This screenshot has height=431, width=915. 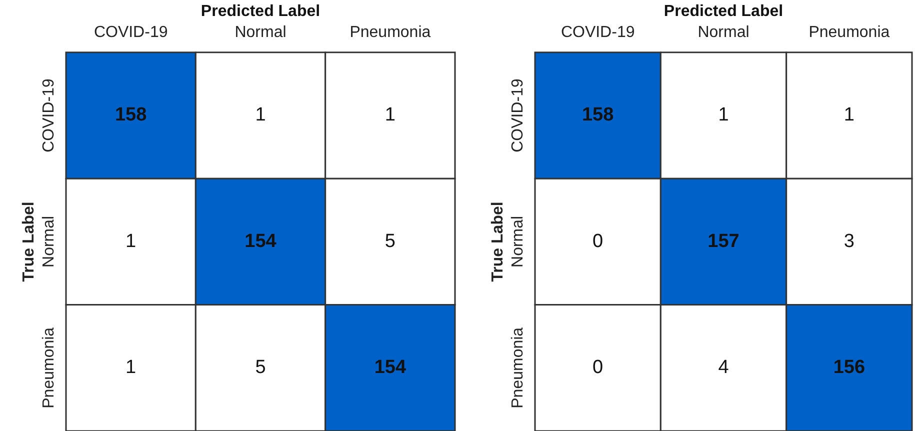 I want to click on data-label: 4, so click(x=724, y=367).